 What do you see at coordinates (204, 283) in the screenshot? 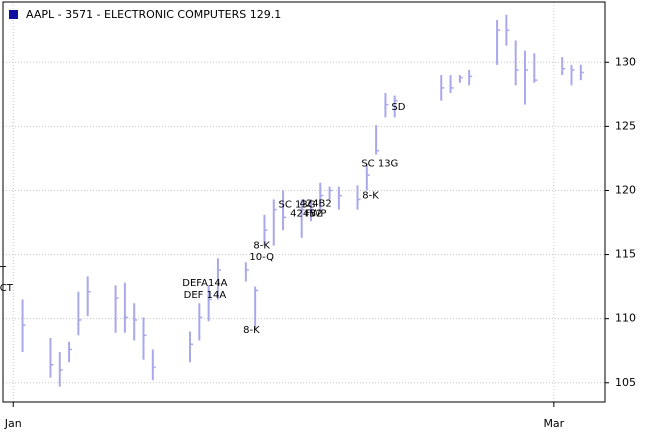
I see `annotation: DEFA14A` at bounding box center [204, 283].